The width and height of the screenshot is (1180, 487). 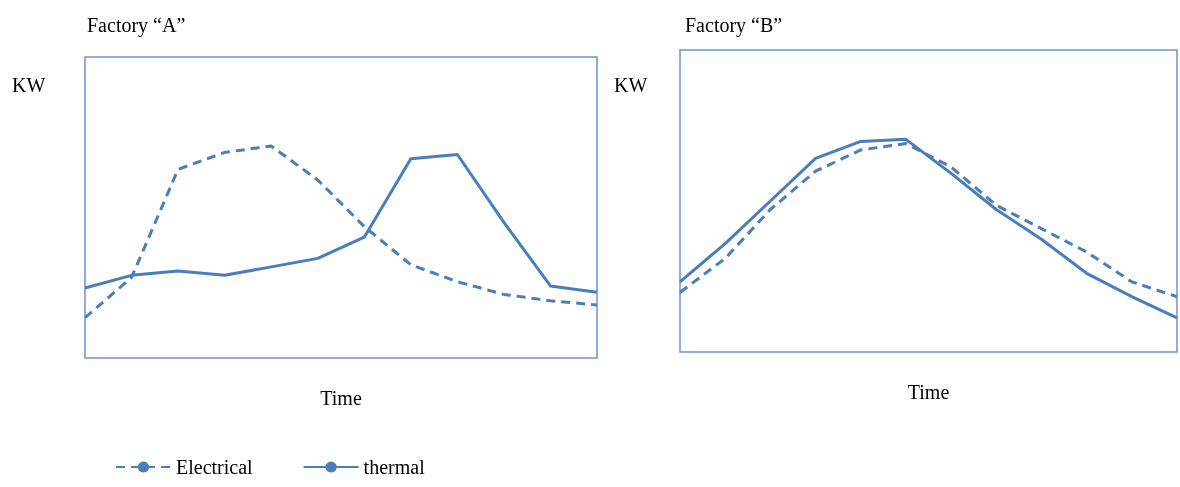 I want to click on chart-title: Factory “B”, so click(x=734, y=25).